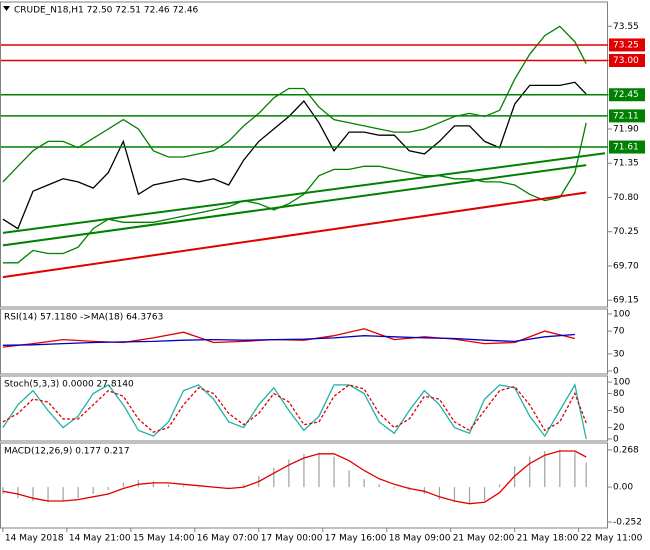  What do you see at coordinates (619, 332) in the screenshot?
I see `y-tick-label: 70` at bounding box center [619, 332].